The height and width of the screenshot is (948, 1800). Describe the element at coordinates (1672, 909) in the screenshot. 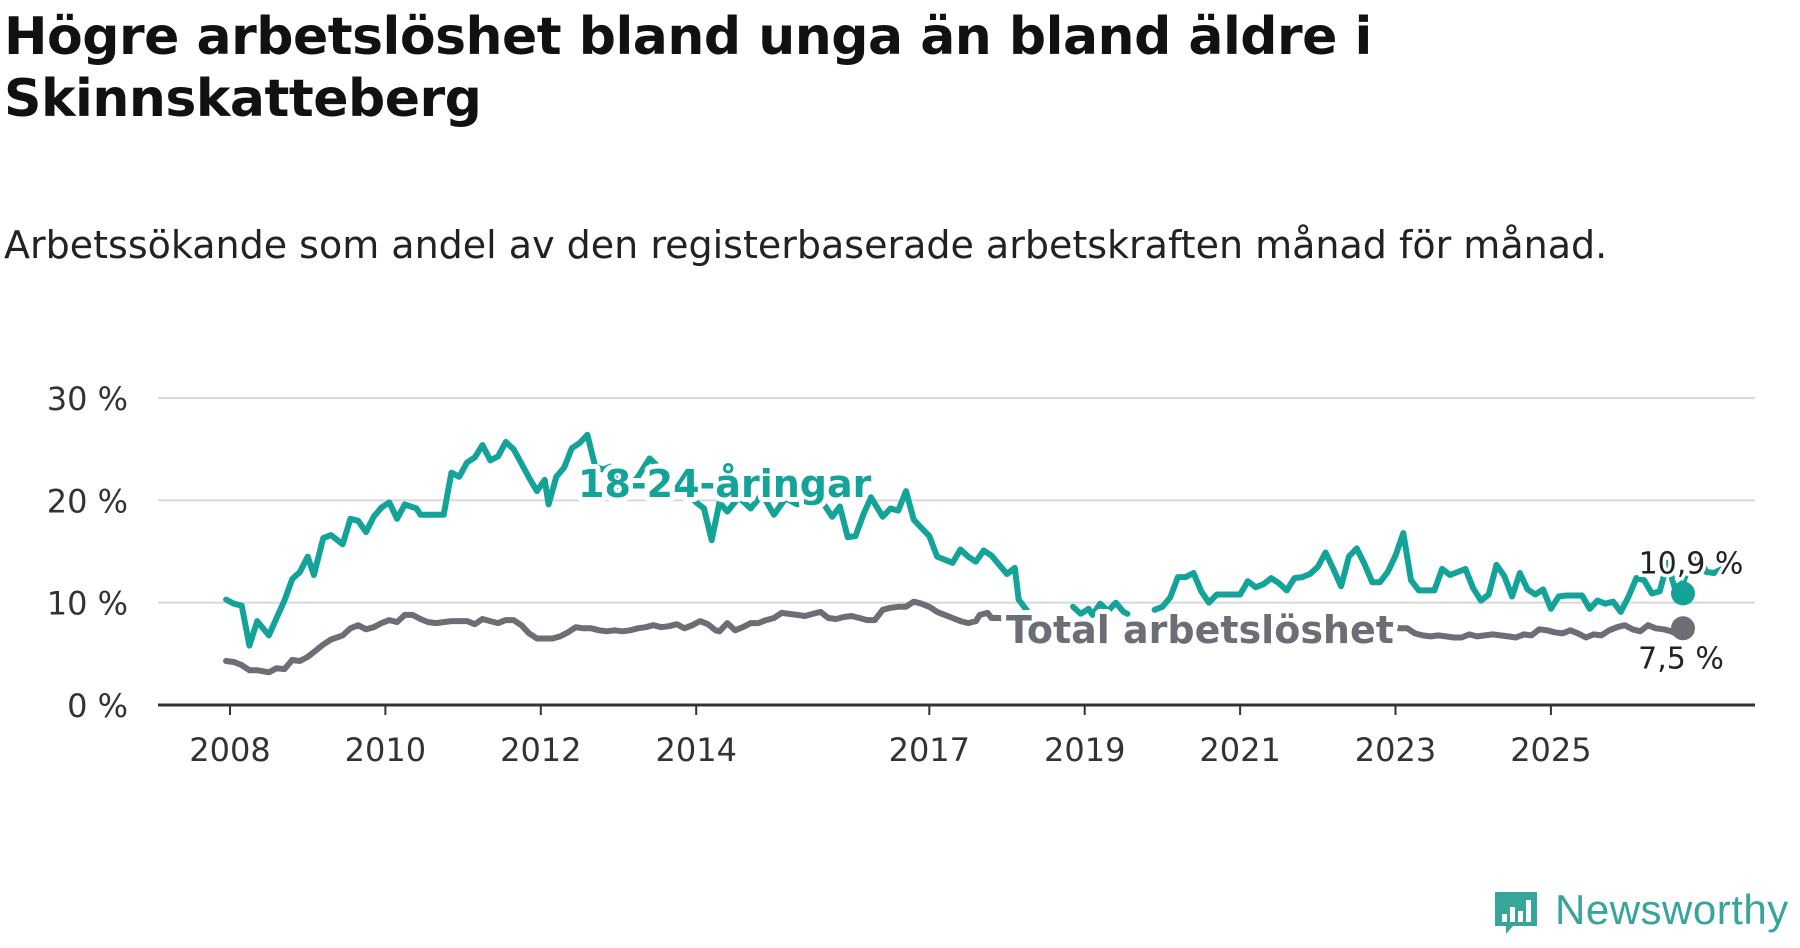

I see `brand-name: Newsworthy` at that location.